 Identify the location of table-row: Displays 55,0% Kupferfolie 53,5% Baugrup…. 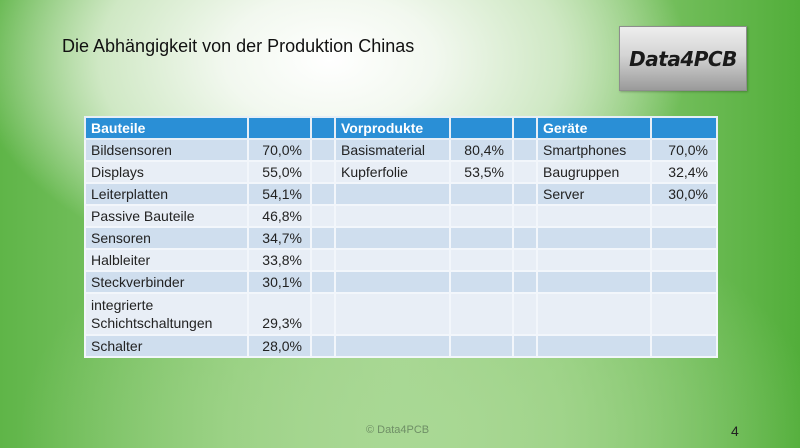
(401, 172).